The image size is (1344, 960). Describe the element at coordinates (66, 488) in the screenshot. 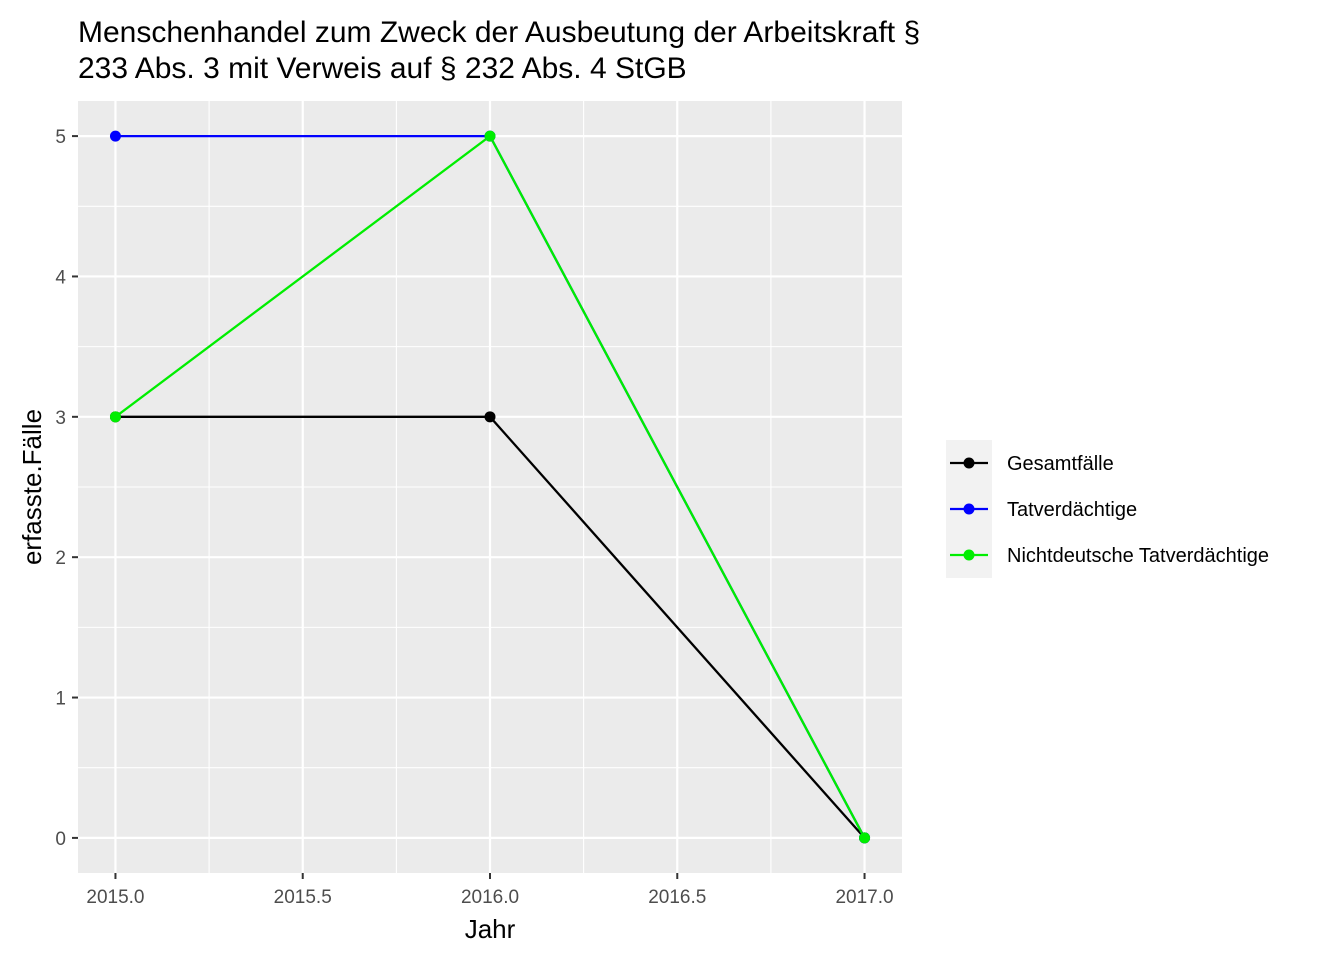

I see `y-axis: 0 1 2 3 4 5` at that location.